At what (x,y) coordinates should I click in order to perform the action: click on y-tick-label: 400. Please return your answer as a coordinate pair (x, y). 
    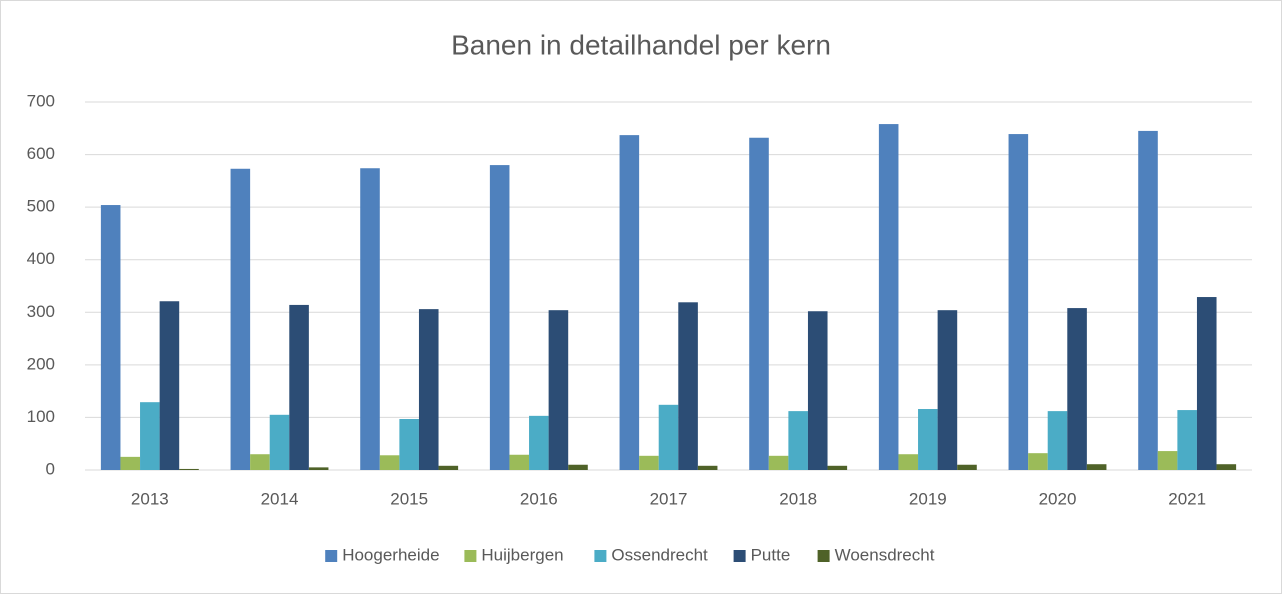
    Looking at the image, I should click on (41, 258).